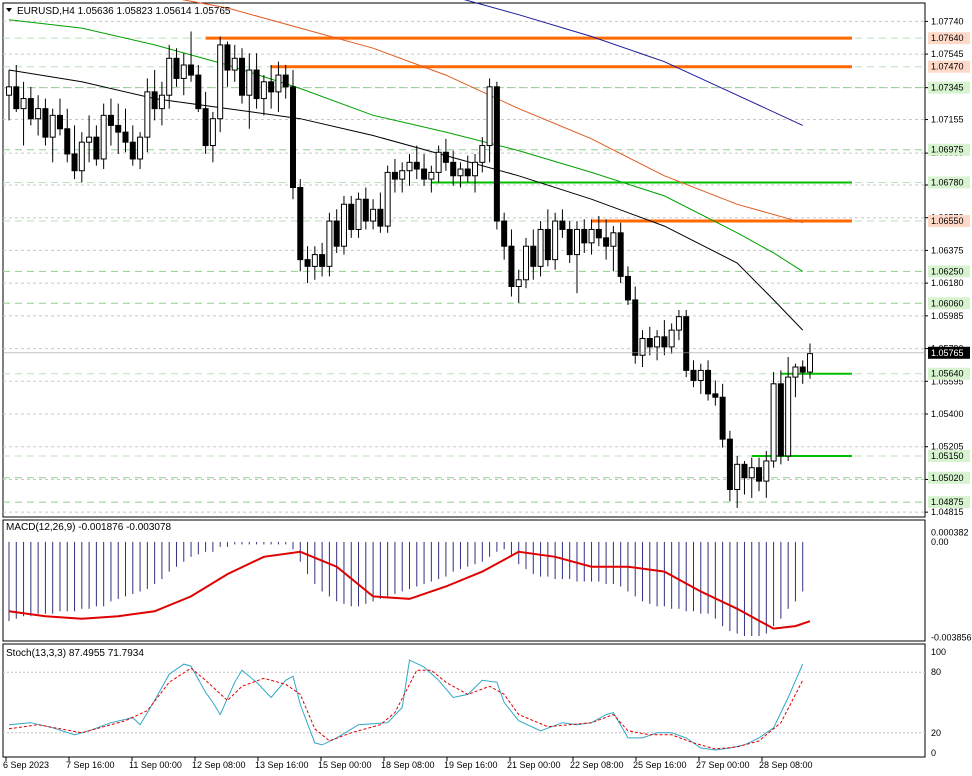 The height and width of the screenshot is (776, 972). I want to click on time-tick-label: 28 Sep 08:00, so click(786, 765).